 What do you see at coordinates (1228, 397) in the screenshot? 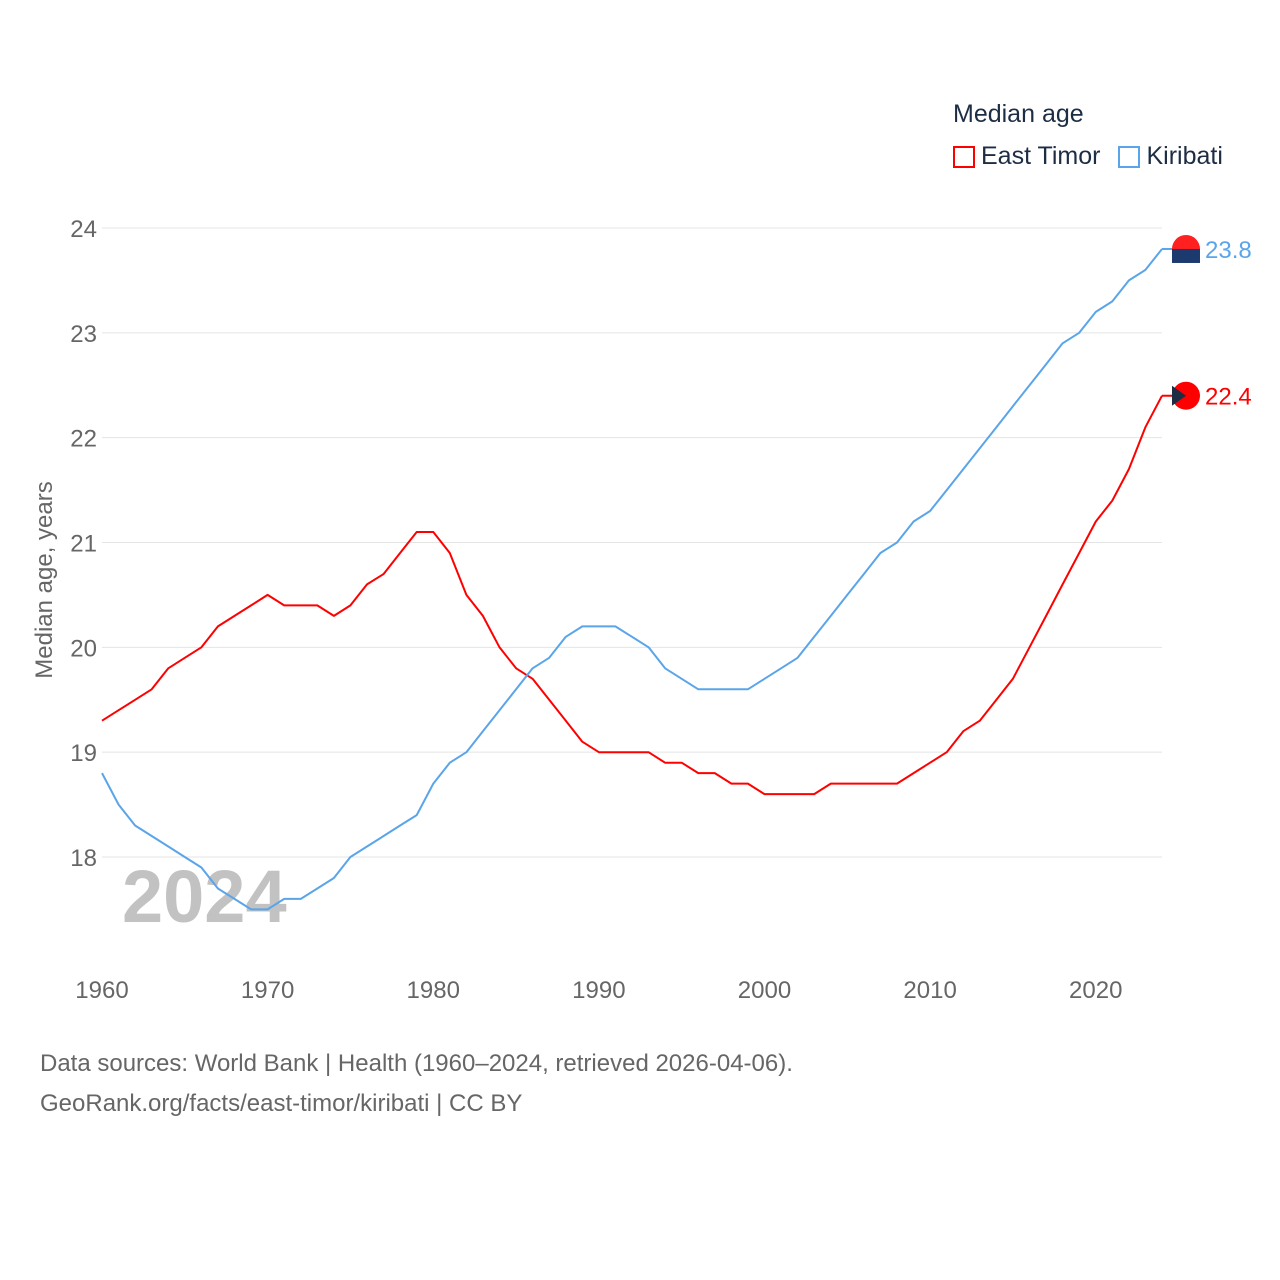
I see `end-value-label: 22.4` at bounding box center [1228, 397].